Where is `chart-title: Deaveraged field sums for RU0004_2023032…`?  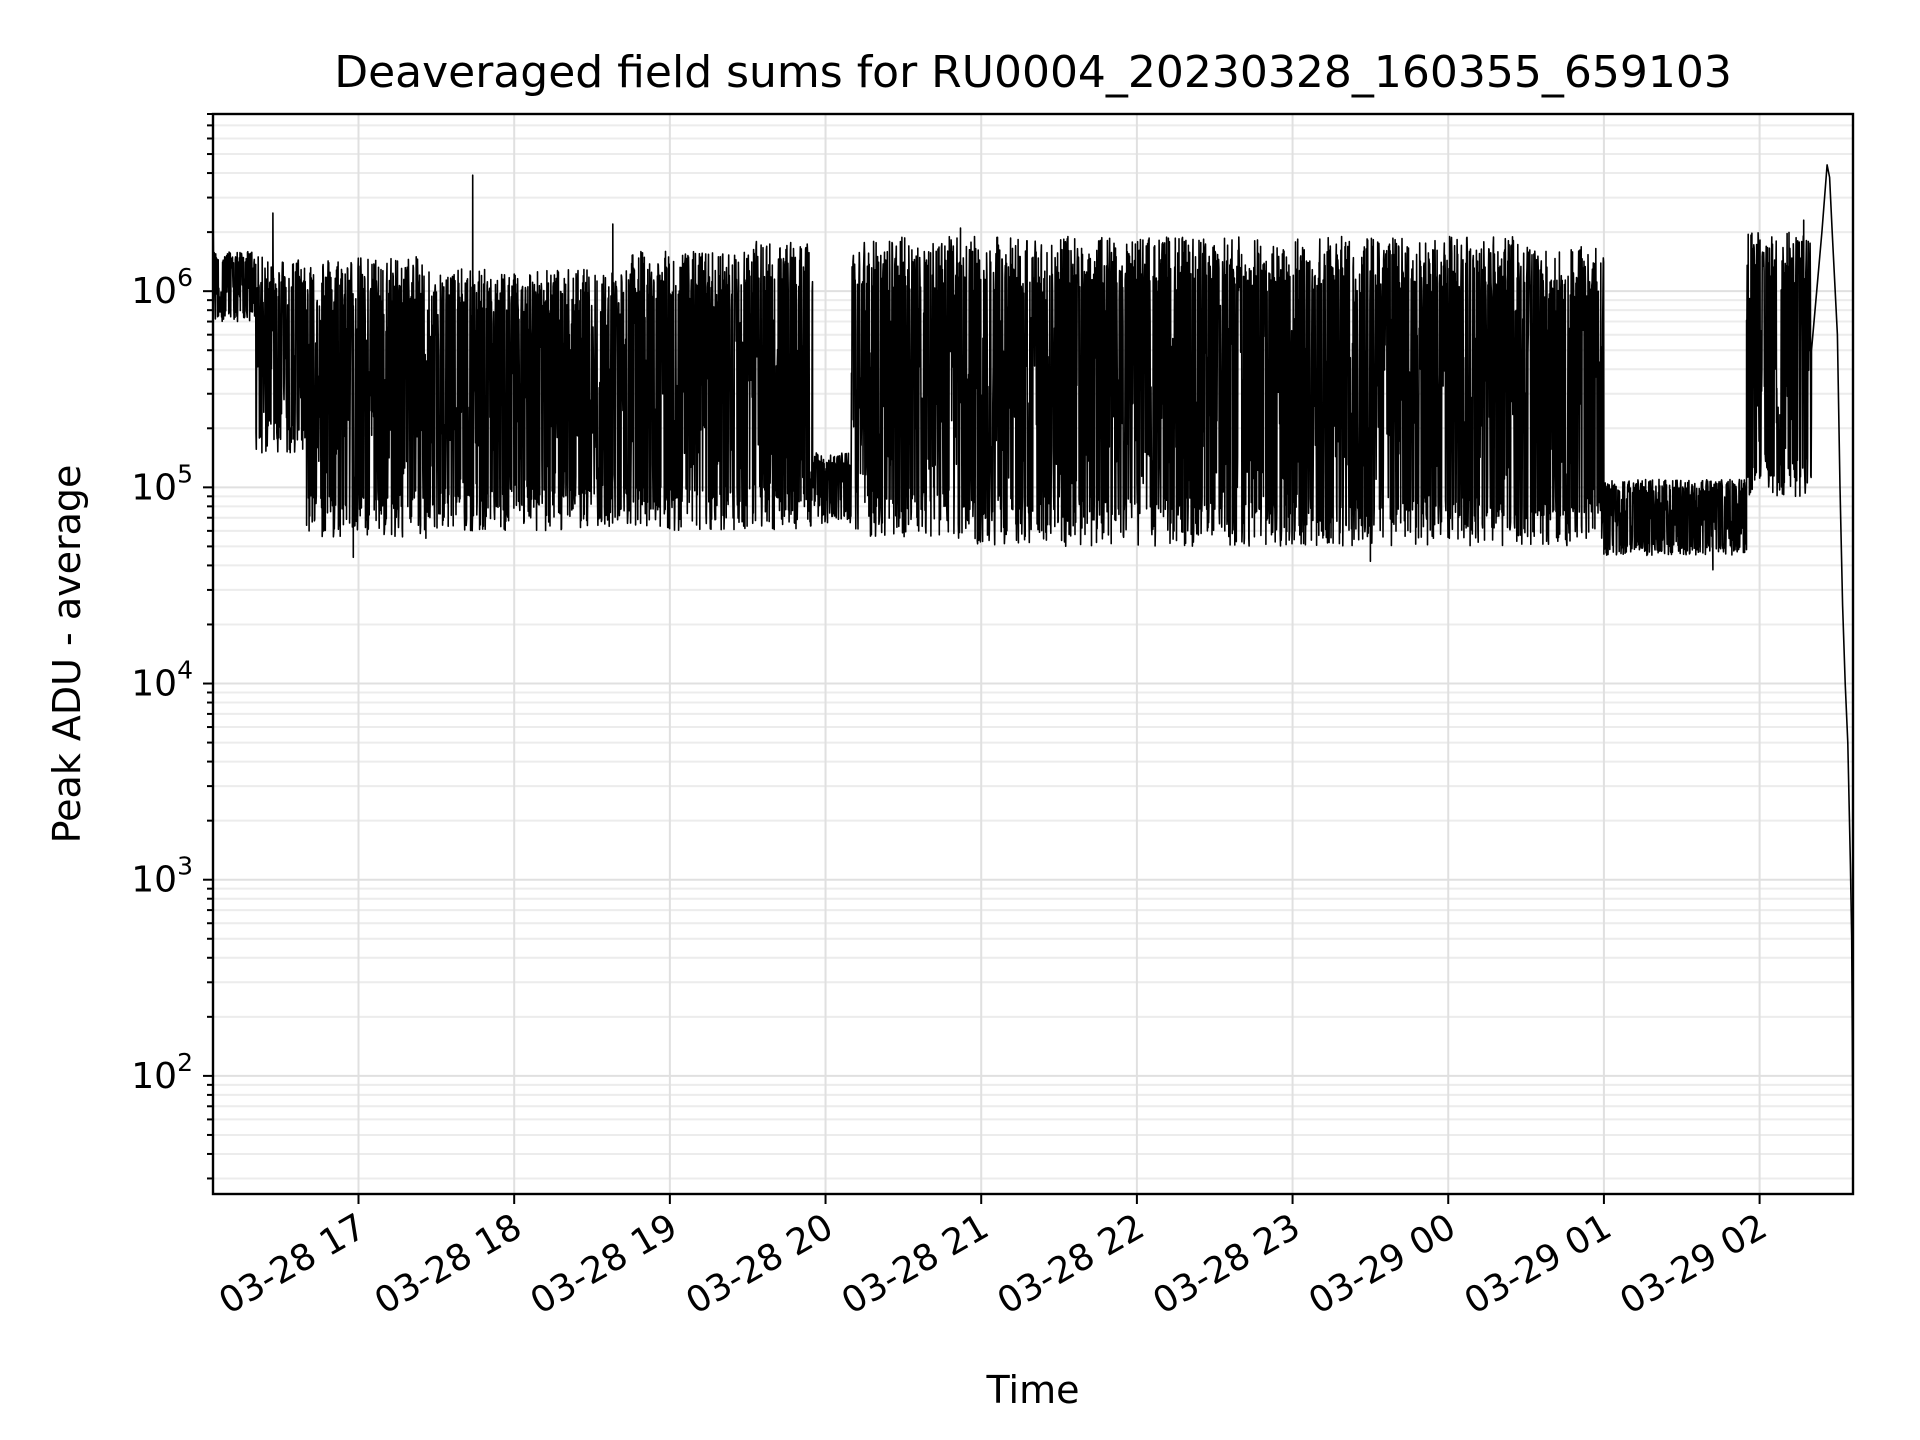
chart-title: Deaveraged field sums for RU0004_2023032… is located at coordinates (1033, 72).